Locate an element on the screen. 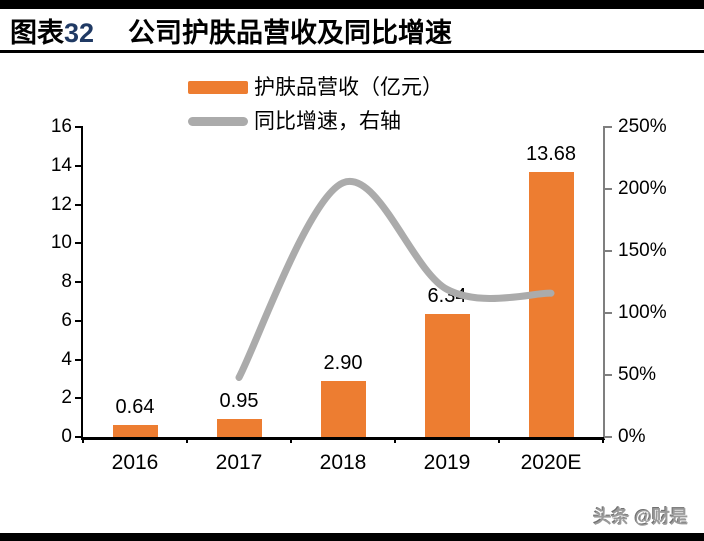 The height and width of the screenshot is (541, 704). bar-value-label: 0.64 is located at coordinates (135, 406).